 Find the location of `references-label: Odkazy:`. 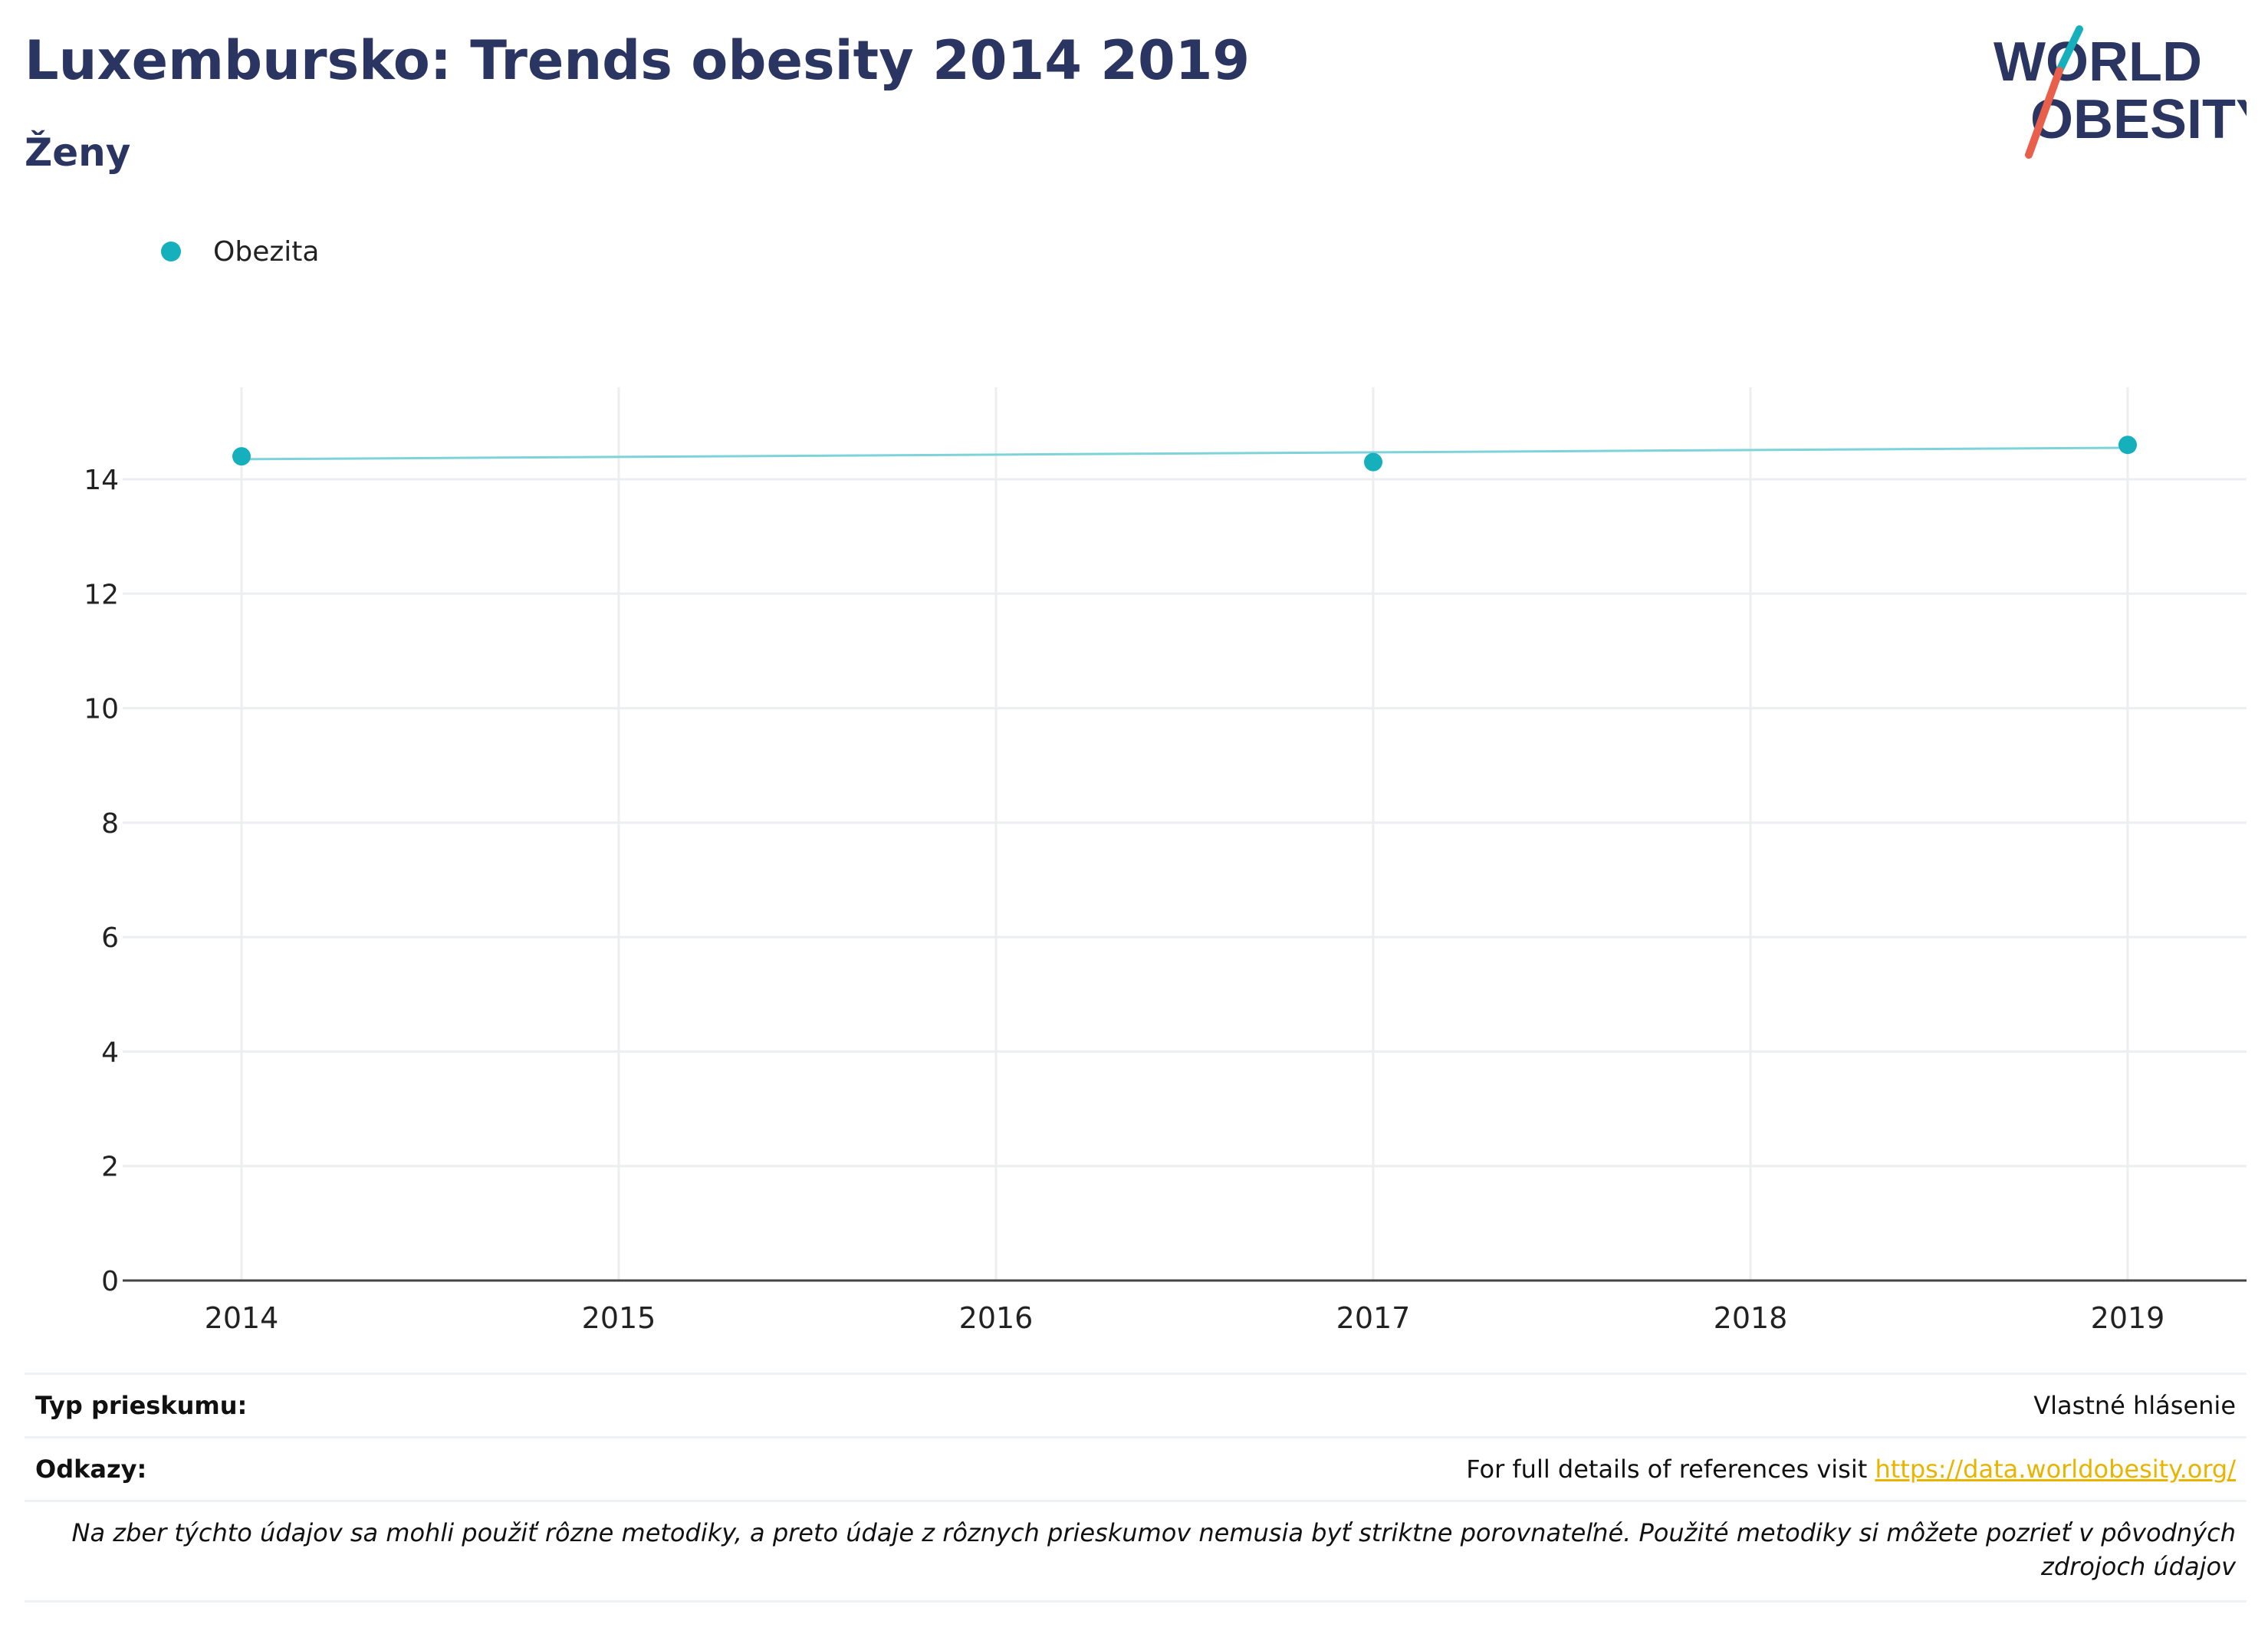

references-label: Odkazy: is located at coordinates (91, 1470).